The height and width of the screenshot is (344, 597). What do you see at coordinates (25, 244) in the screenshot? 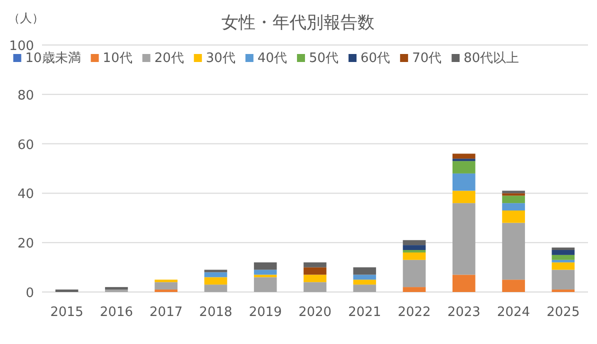
I see `y-tick-label: 20` at bounding box center [25, 244].